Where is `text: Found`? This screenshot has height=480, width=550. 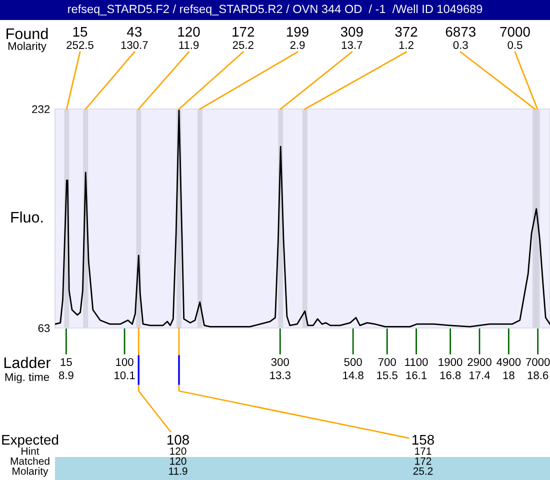
text: Found is located at coordinates (27, 34).